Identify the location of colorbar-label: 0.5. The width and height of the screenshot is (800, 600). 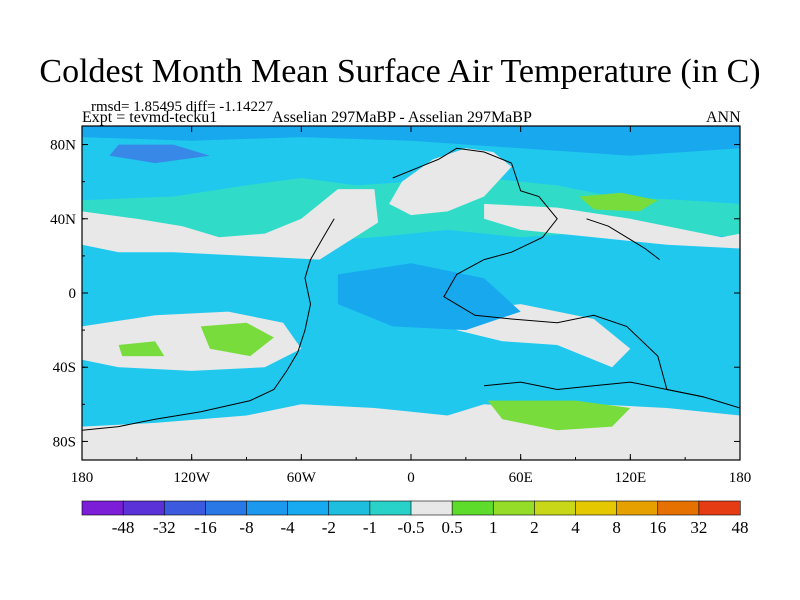
(451, 527).